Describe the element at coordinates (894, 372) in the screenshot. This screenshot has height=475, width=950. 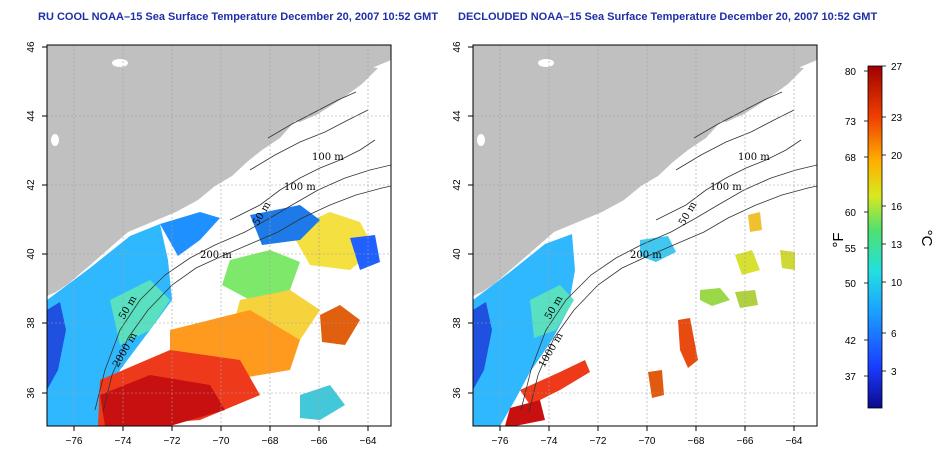
I see `celsius-tick: 3` at that location.